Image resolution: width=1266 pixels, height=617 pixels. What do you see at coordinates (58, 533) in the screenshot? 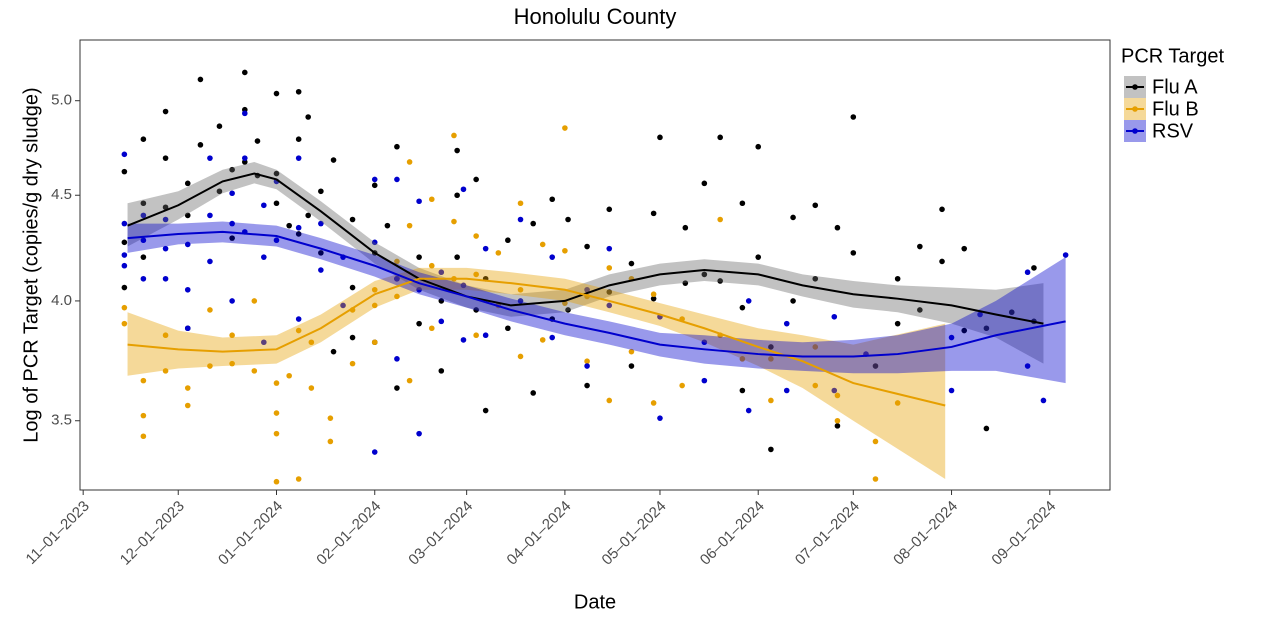
I see `x-tick-label: 11–01–2023` at bounding box center [58, 533].